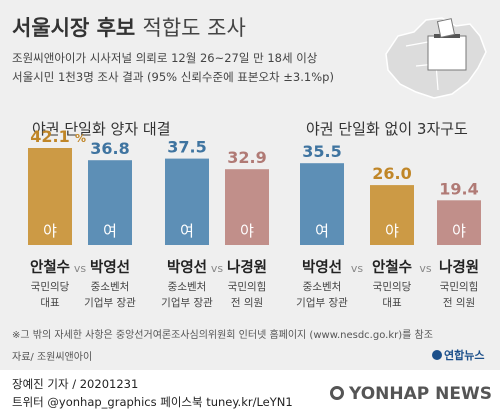 This screenshot has height=413, width=500. What do you see at coordinates (322, 302) in the screenshot?
I see `three-way-candidate1-desc2: 기업부 장관` at bounding box center [322, 302].